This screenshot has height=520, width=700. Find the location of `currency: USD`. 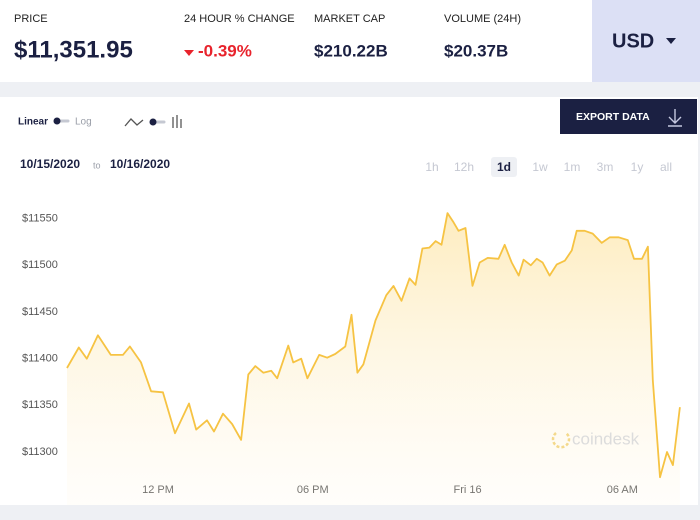

currency: USD is located at coordinates (633, 41).